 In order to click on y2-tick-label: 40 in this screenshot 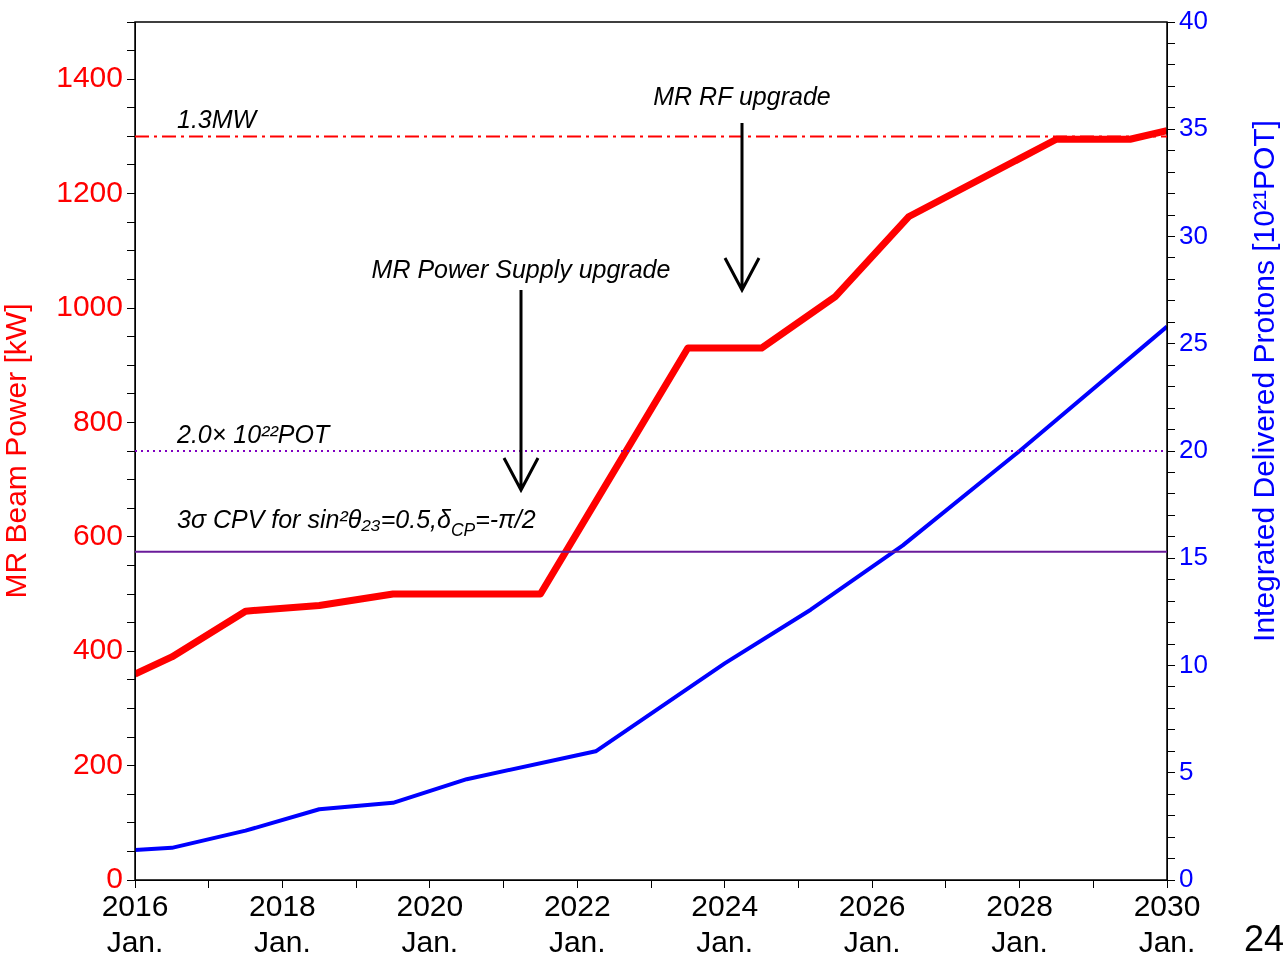, I will do `click(1193, 20)`.